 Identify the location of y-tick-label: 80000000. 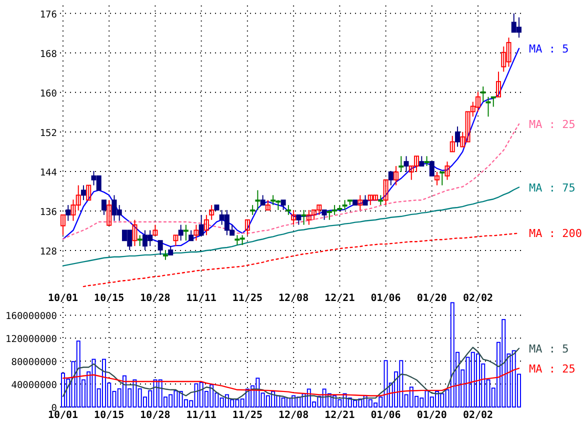
(34, 362).